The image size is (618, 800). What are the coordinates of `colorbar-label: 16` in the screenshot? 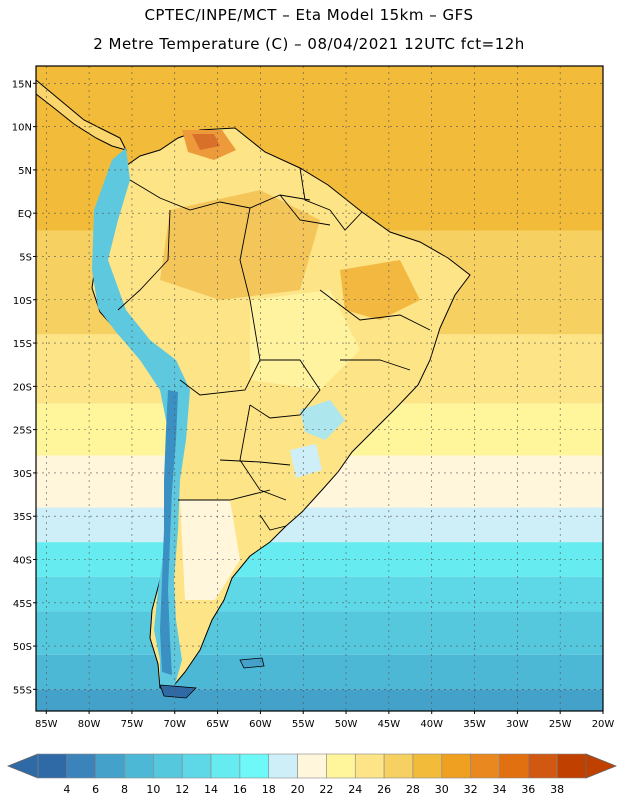 It's located at (240, 789).